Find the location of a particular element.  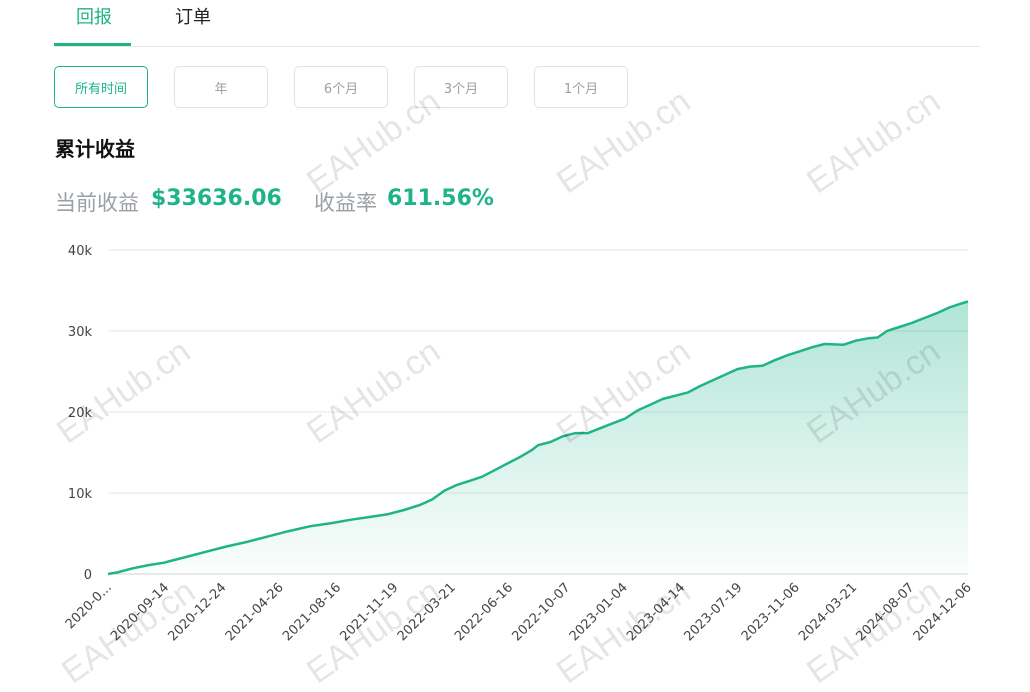

y-tick-label: 20k is located at coordinates (80, 413).